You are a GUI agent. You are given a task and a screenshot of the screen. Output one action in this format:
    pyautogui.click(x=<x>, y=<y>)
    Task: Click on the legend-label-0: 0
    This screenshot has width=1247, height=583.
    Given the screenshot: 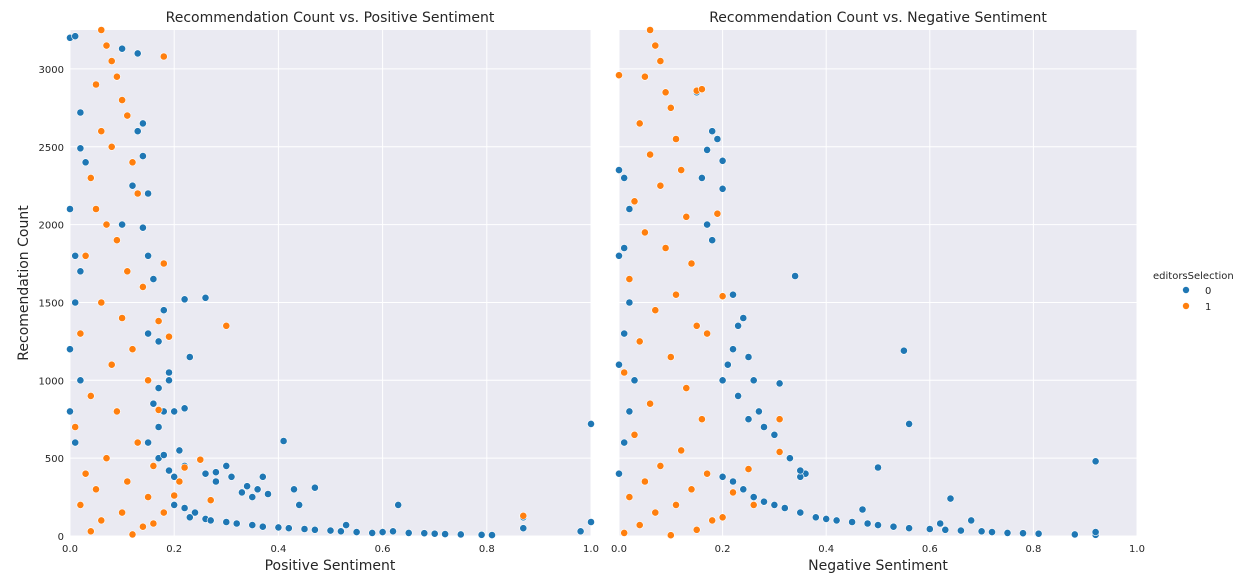 What is the action you would take?
    pyautogui.click(x=1208, y=291)
    